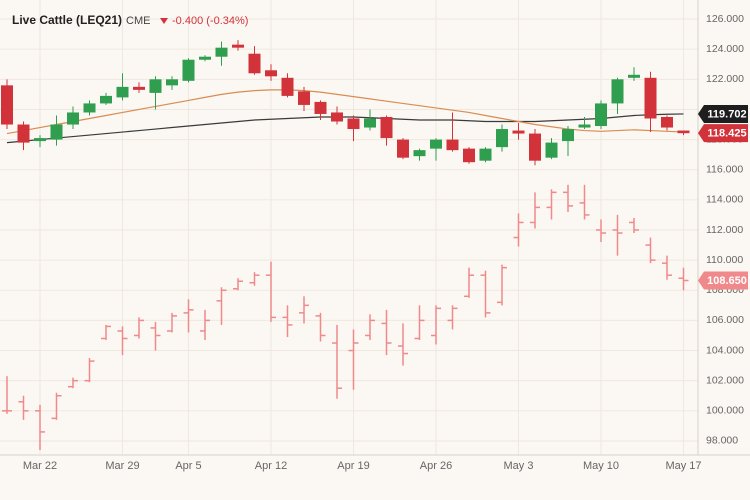 This screenshot has width=750, height=500. I want to click on x-tick-label: Mar 29, so click(122, 466).